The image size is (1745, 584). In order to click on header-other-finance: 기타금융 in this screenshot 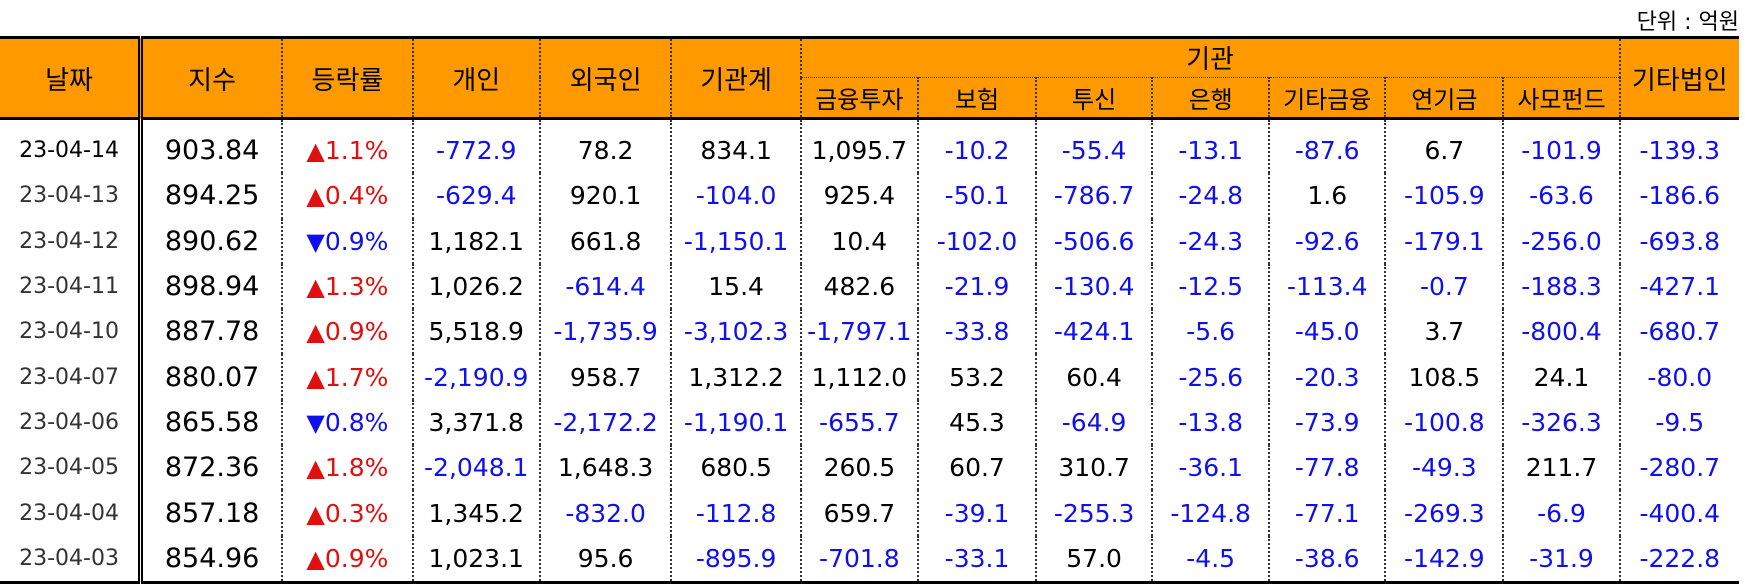, I will do `click(1327, 99)`.